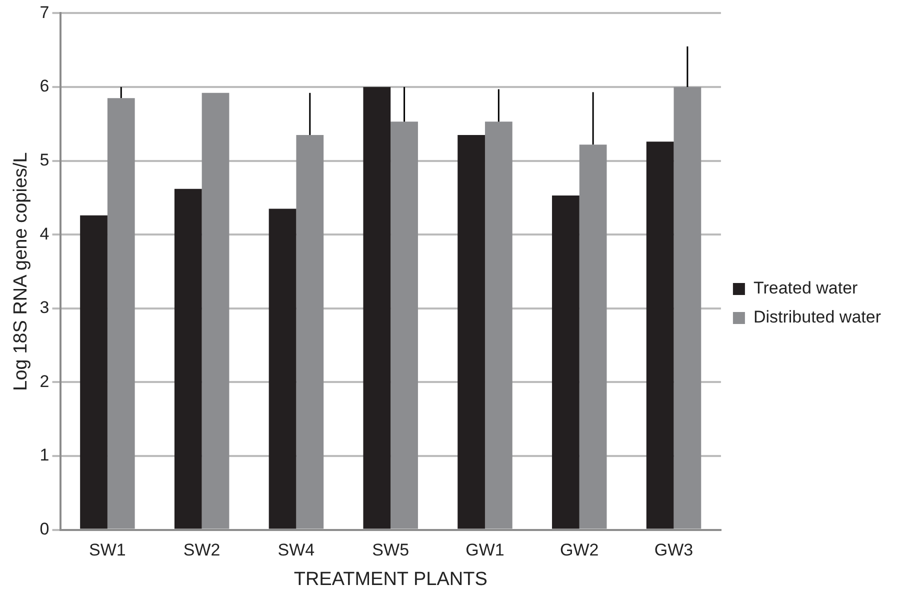 The image size is (901, 601). Describe the element at coordinates (45, 86) in the screenshot. I see `y-tick-label: 6` at that location.